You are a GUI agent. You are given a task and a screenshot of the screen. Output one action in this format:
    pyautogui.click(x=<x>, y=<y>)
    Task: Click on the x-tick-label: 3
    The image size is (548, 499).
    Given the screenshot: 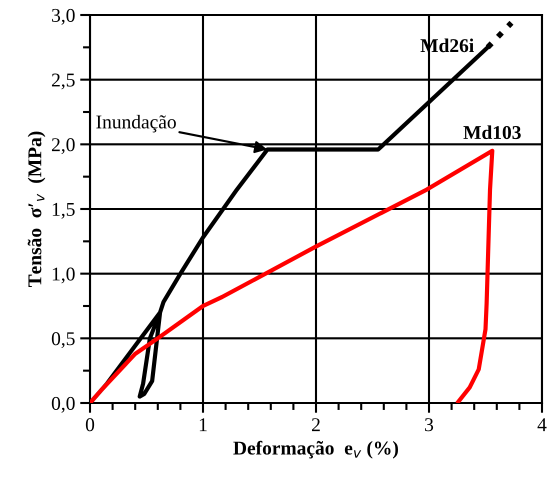 What is the action you would take?
    pyautogui.click(x=429, y=425)
    